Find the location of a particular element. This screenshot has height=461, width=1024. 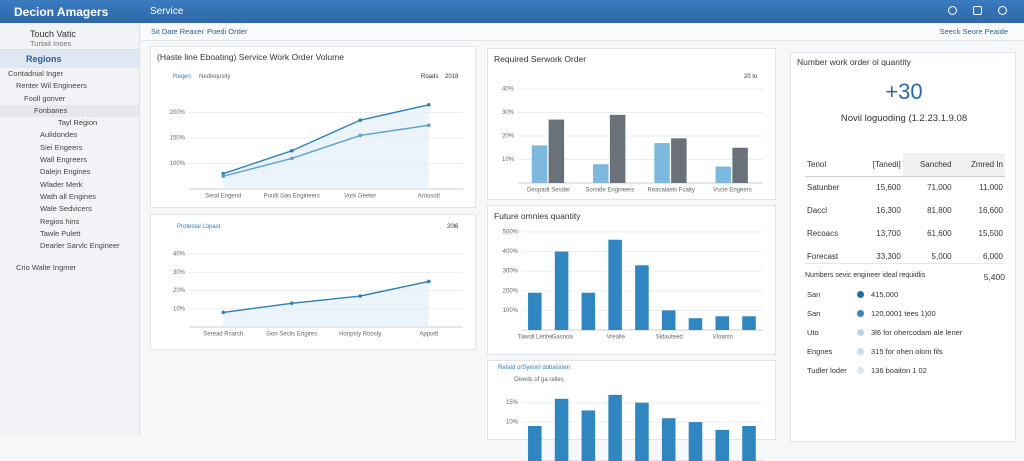

y-tick-label: 15% is located at coordinates (512, 403).